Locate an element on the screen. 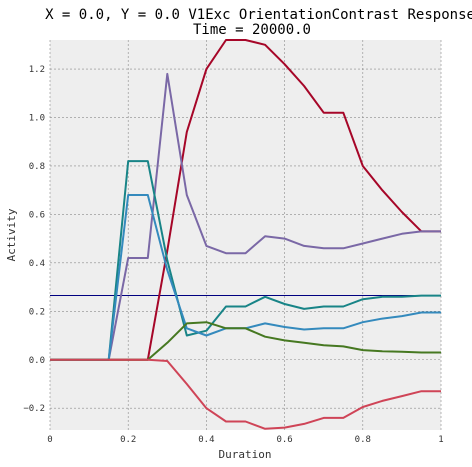 This screenshot has height=467, width=472. x-tick-label: 0.6 is located at coordinates (284, 440).